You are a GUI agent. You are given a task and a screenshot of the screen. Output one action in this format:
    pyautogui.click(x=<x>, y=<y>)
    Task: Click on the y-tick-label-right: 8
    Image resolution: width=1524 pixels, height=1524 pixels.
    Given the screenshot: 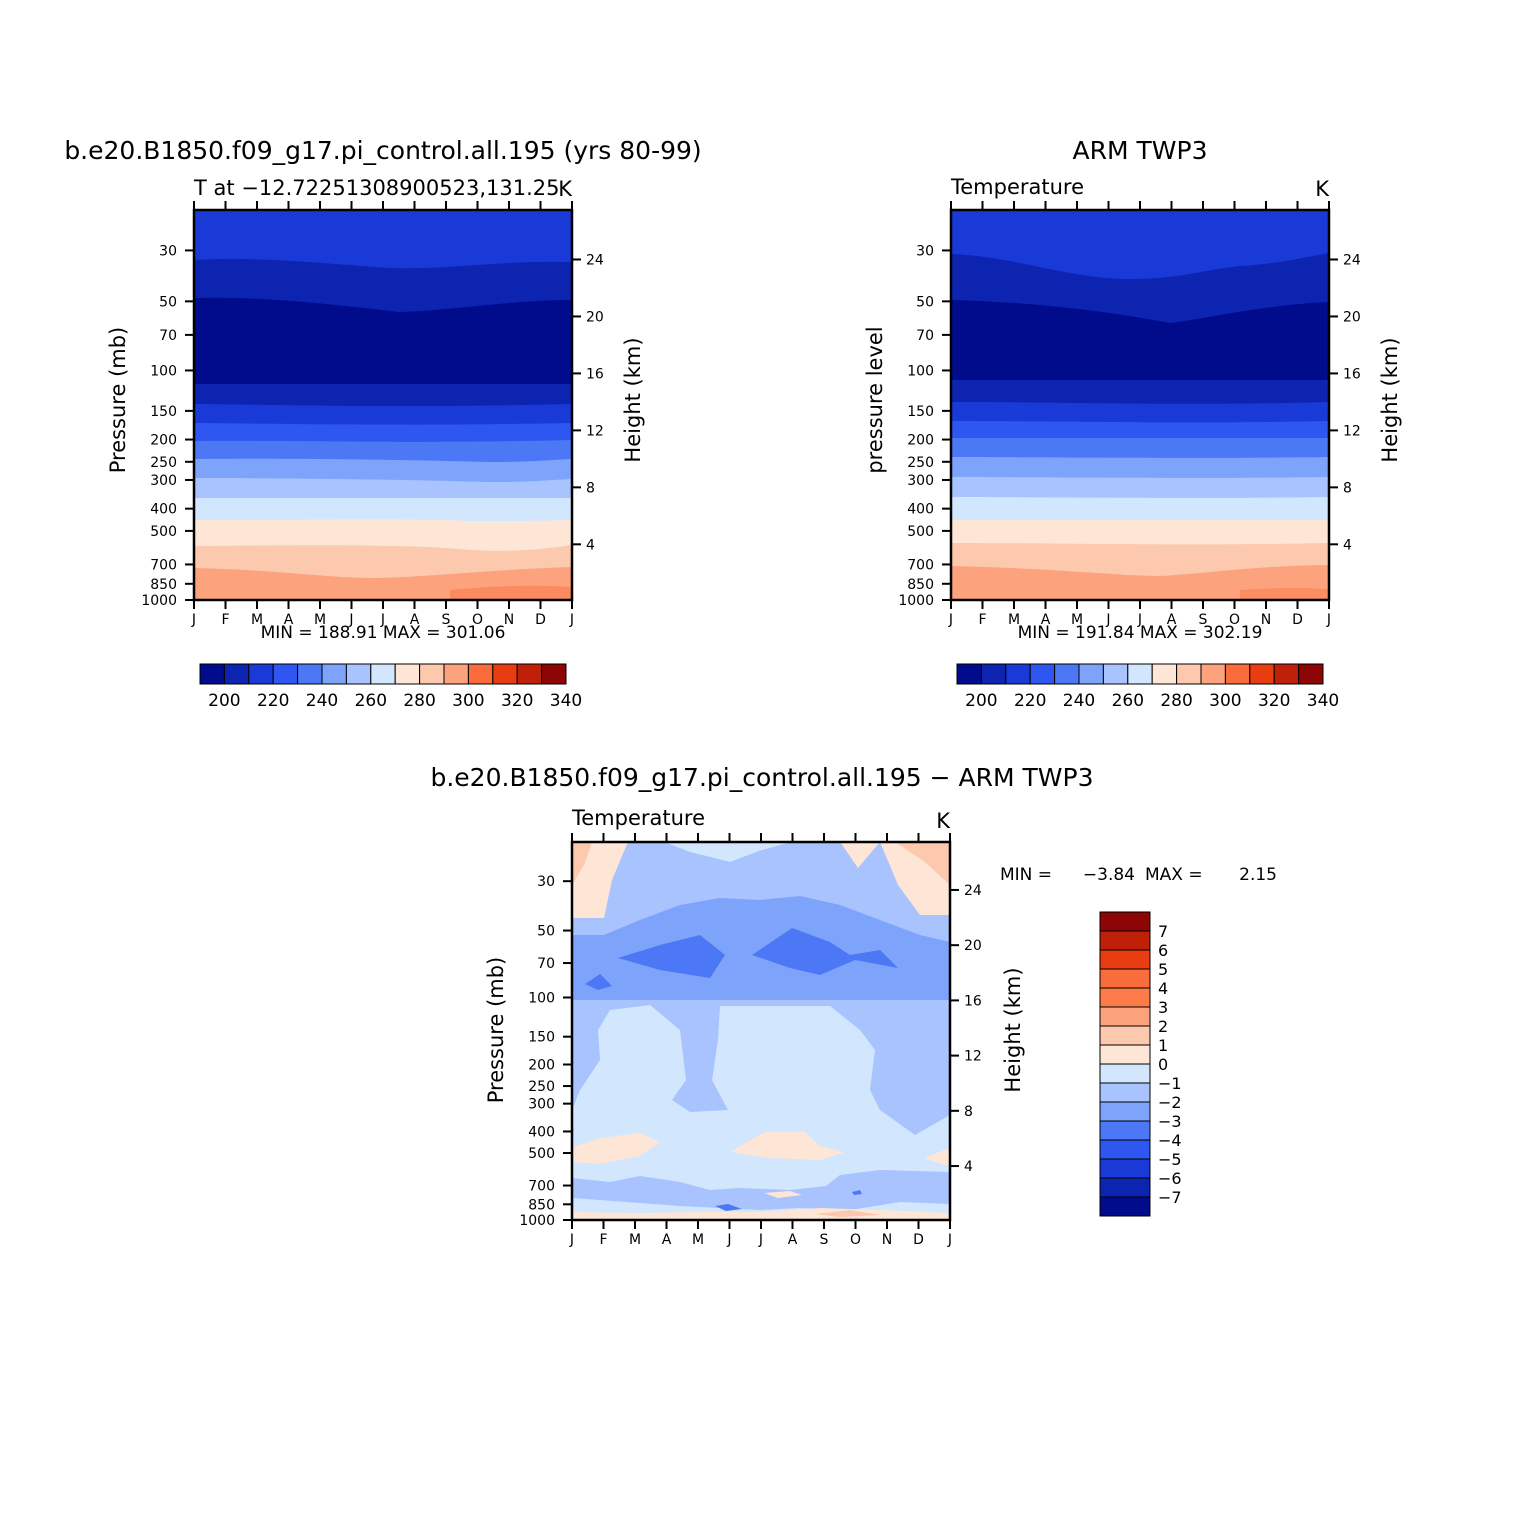 What is the action you would take?
    pyautogui.click(x=590, y=488)
    